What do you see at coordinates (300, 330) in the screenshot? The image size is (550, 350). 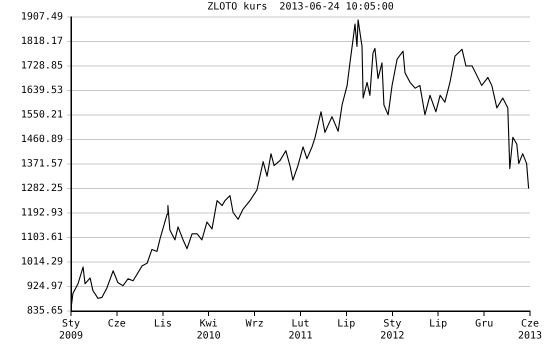 I see `x-tick-label: Lut 2011` at bounding box center [300, 330].